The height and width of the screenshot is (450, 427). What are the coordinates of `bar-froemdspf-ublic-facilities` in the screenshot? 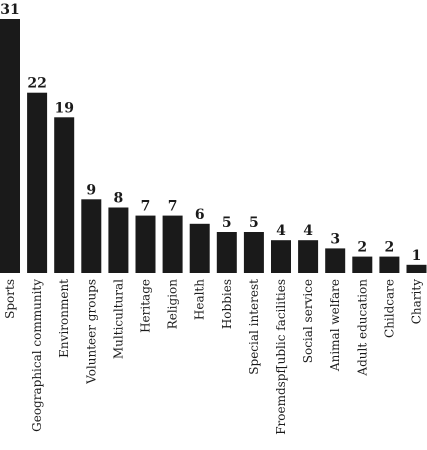 It's located at (281, 256).